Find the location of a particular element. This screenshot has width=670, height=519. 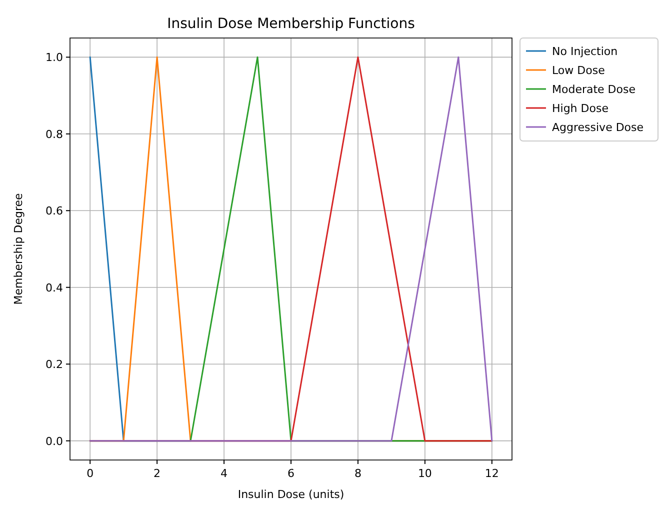

legend-label: Aggressive Dose is located at coordinates (598, 127).